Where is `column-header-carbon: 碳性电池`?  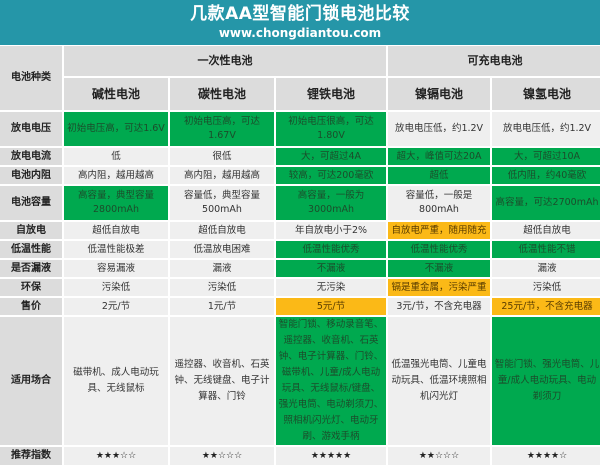 column-header-carbon: 碳性电池 is located at coordinates (222, 94).